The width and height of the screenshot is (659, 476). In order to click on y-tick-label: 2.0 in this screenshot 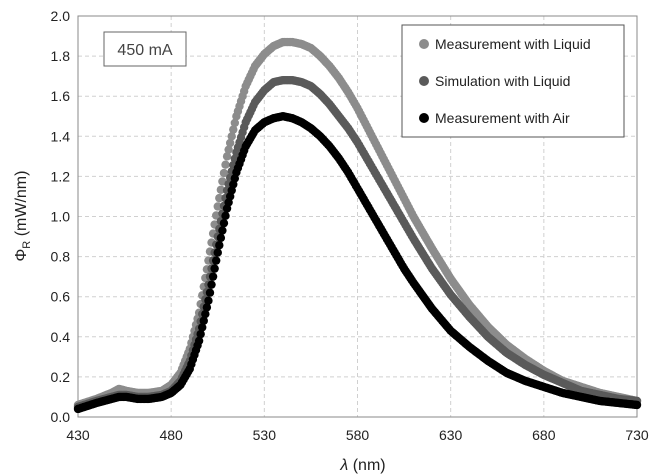, I will do `click(61, 16)`.